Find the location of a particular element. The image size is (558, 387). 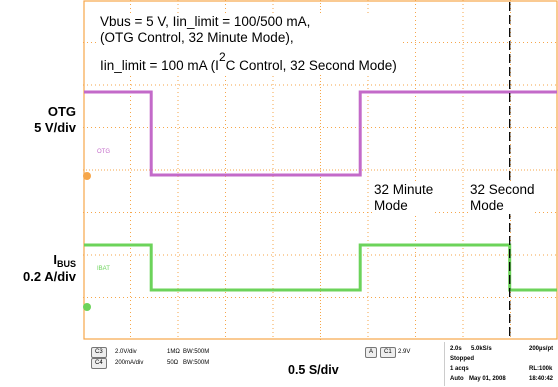

mode-right-label: 32 Second Mode is located at coordinates (502, 198).